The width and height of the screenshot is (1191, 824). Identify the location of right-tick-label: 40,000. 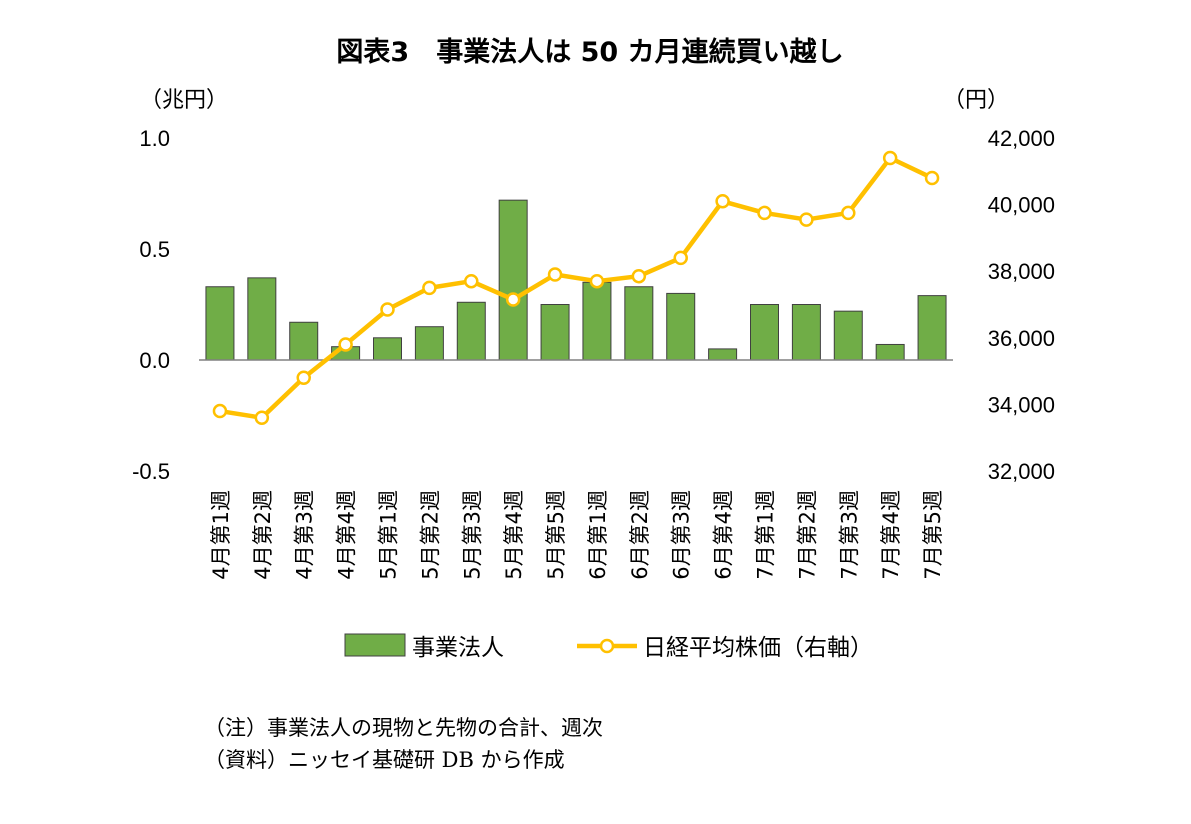
(1021, 205).